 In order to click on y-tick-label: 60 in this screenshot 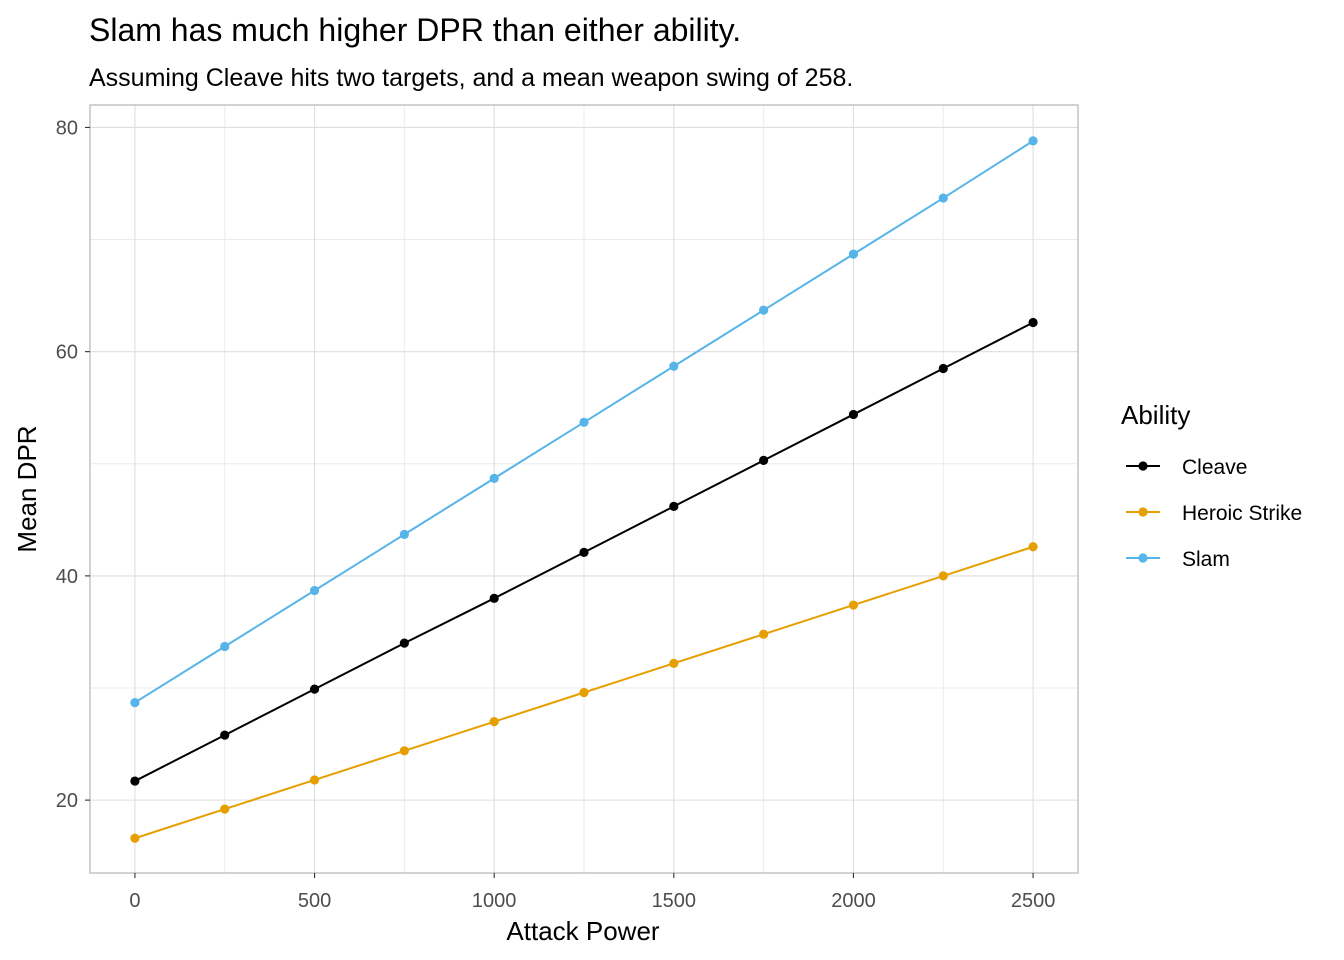, I will do `click(67, 353)`.